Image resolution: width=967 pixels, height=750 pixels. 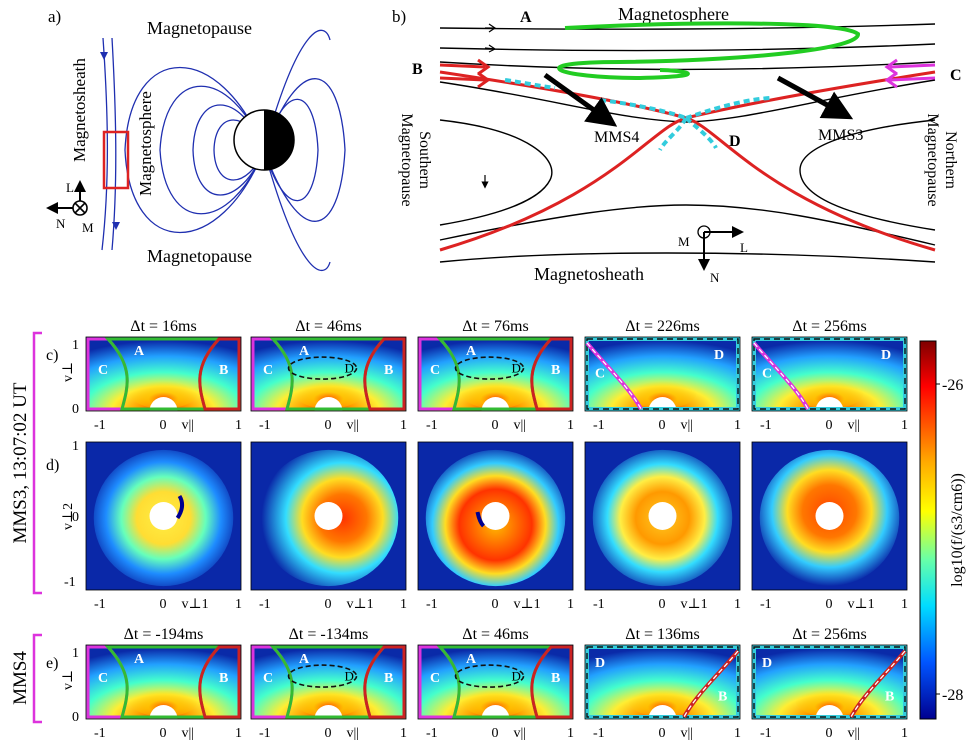 I want to click on mms3-bracket, so click(x=37, y=463).